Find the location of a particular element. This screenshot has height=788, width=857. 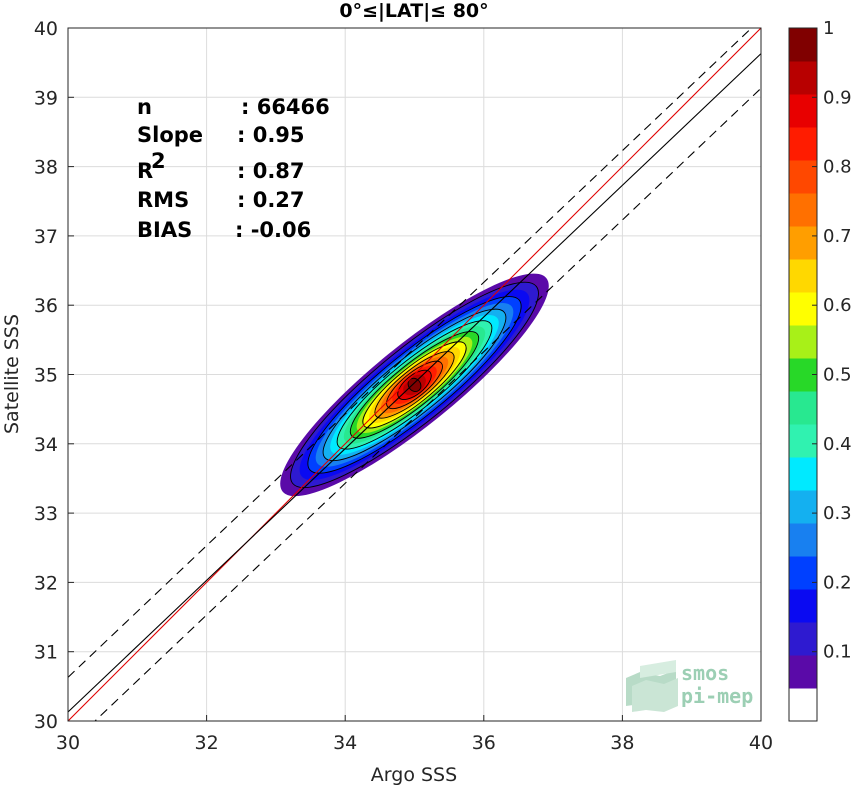

stat-label: n is located at coordinates (144, 107).